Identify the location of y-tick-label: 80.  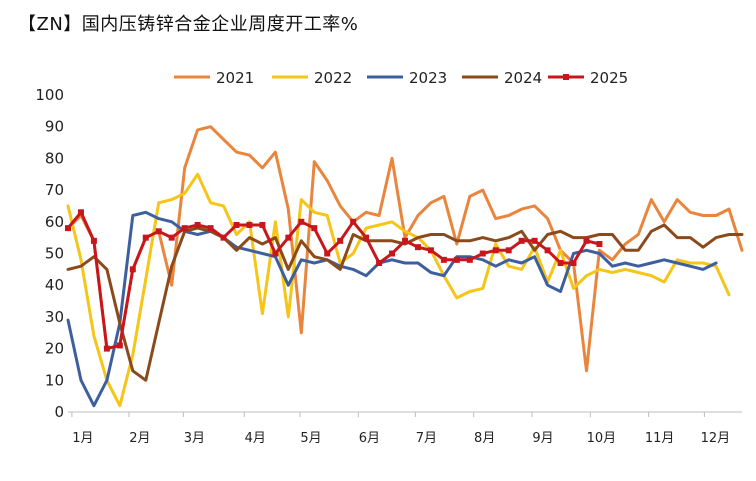
(54, 158).